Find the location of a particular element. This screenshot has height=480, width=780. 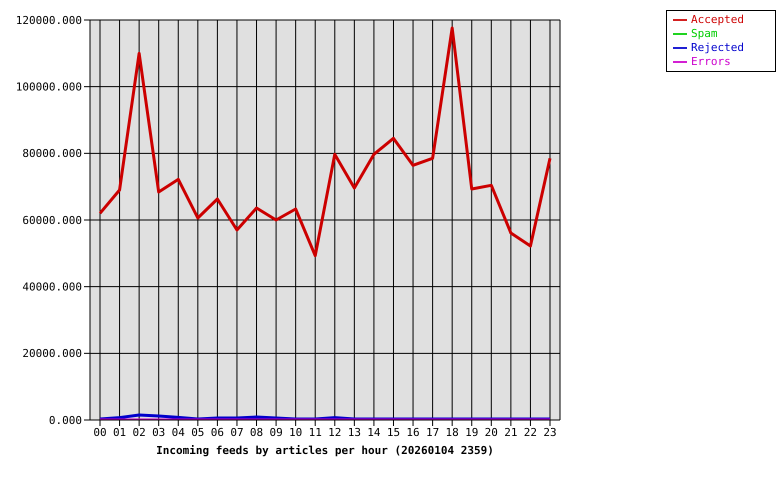

y-tick-label: 80000.000 is located at coordinates (52, 153).